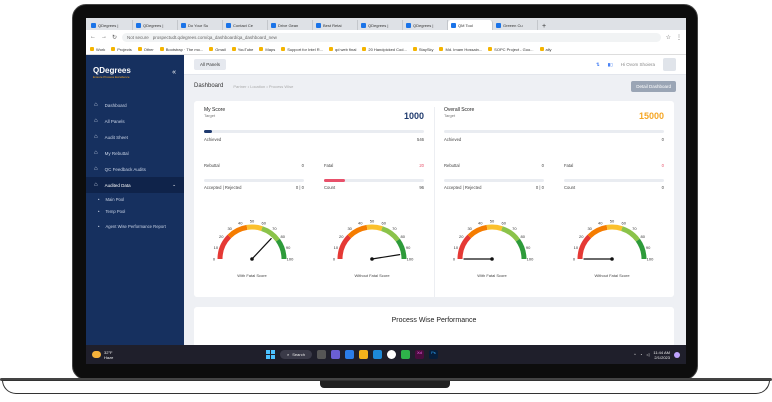  Describe the element at coordinates (635, 354) in the screenshot. I see `tray-chevron-icon: ^` at that location.